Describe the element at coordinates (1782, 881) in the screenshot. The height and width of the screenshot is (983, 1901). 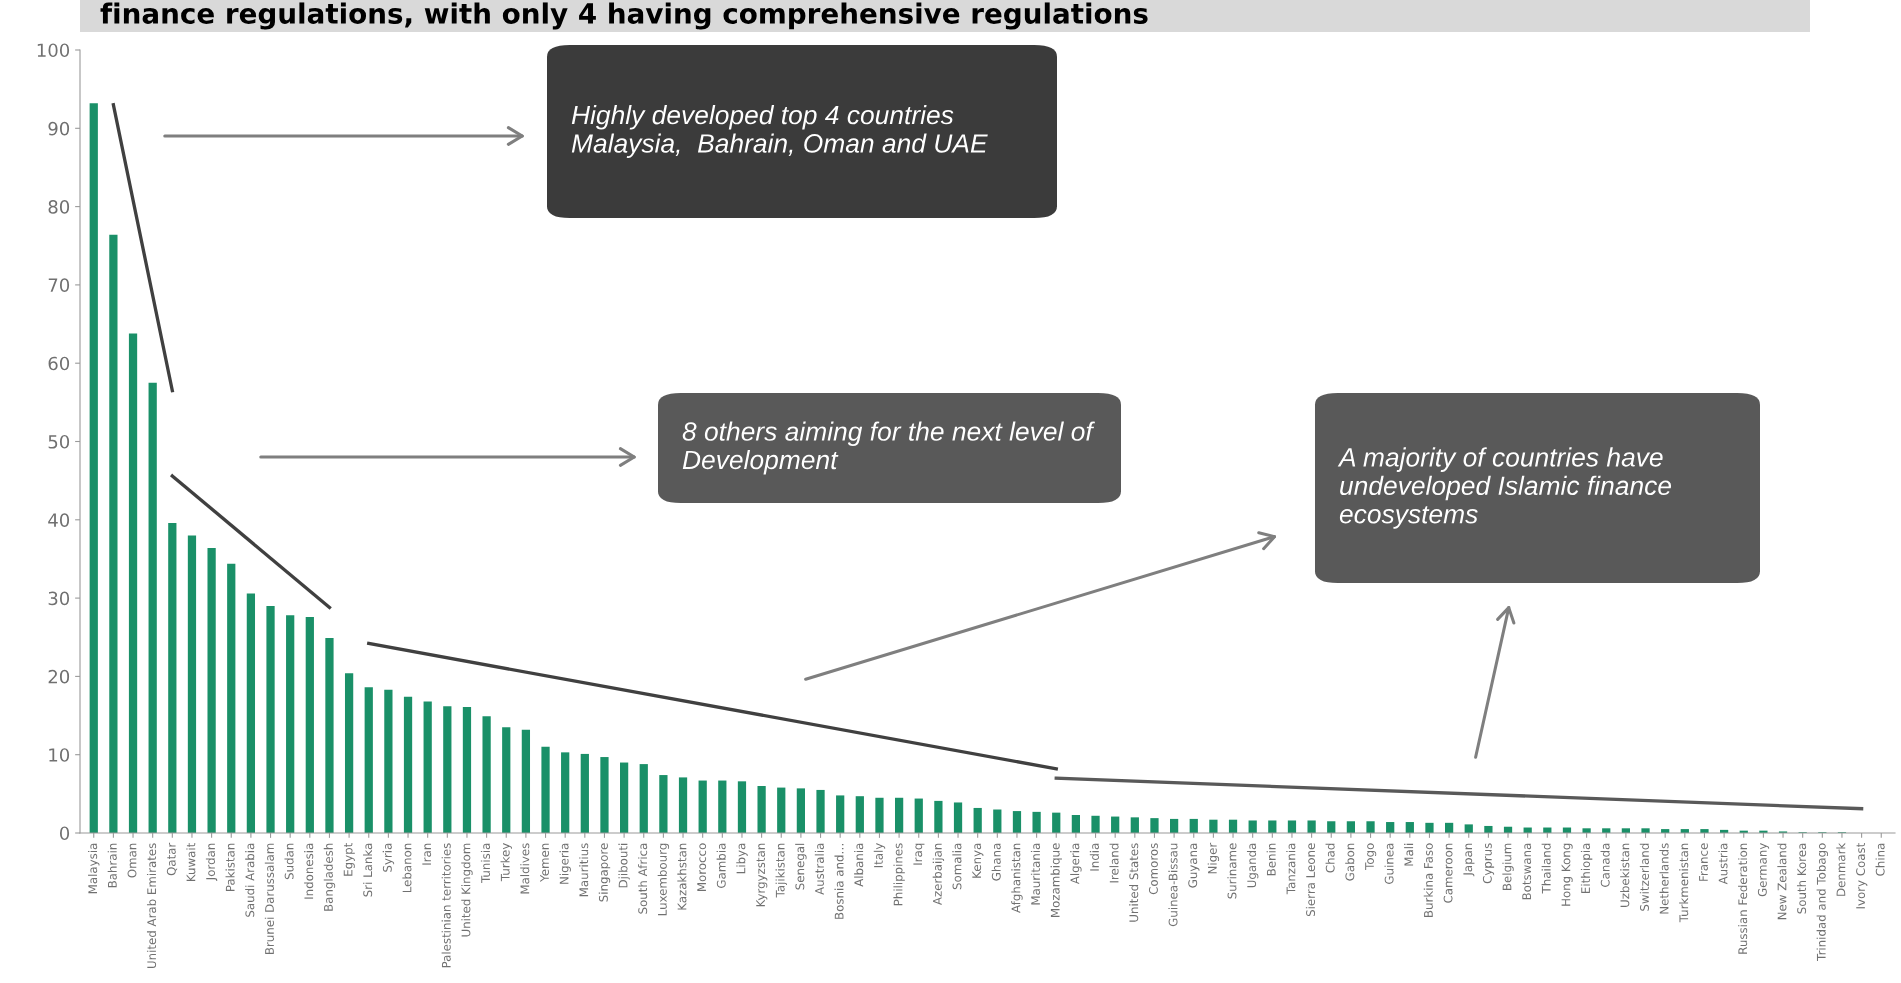
I see `x-tick-label: New Zealand` at that location.